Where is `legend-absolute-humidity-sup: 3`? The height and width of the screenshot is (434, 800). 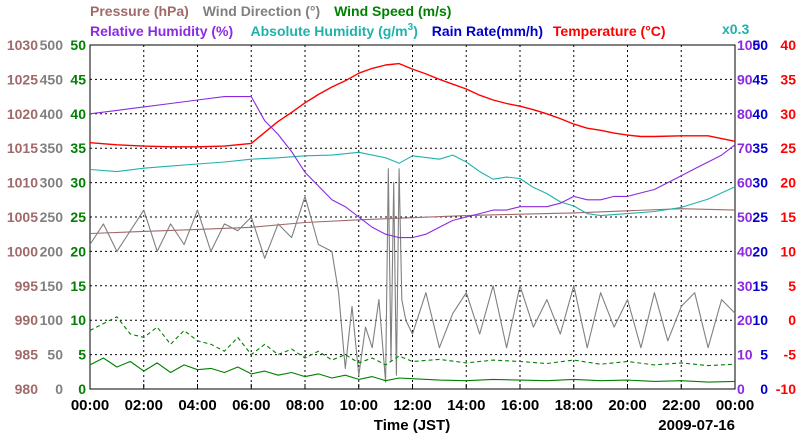
legend-absolute-humidity-sup: 3 is located at coordinates (411, 27).